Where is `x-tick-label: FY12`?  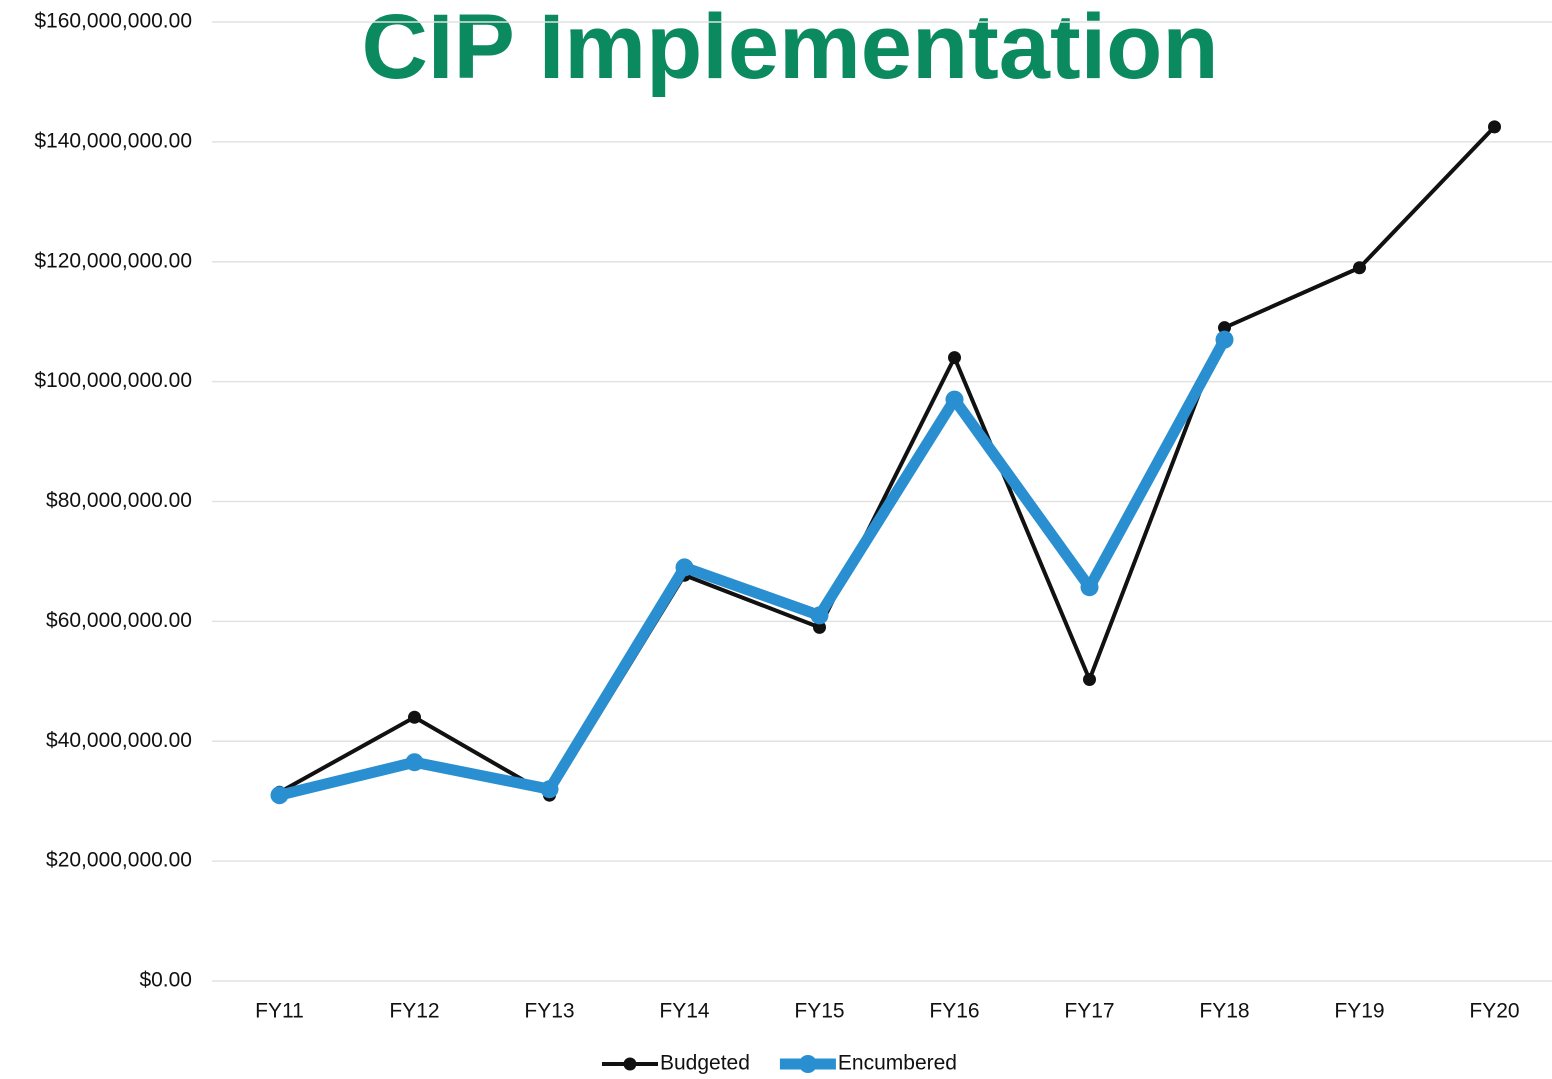 x-tick-label: FY12 is located at coordinates (414, 1011).